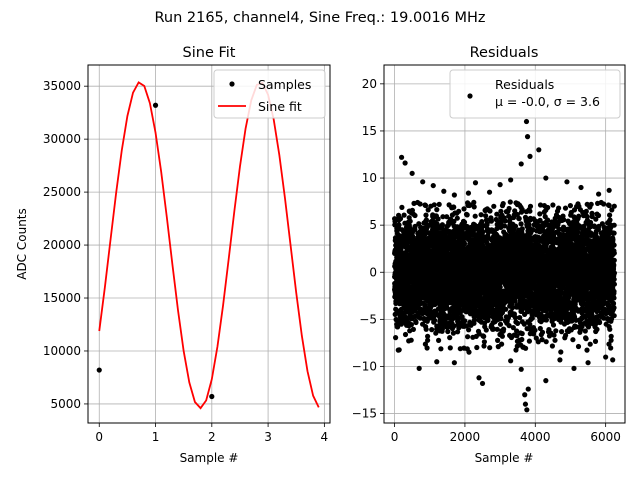 Image resolution: width=640 pixels, height=480 pixels. What do you see at coordinates (65, 404) in the screenshot?
I see `y-tick-label: 5000` at bounding box center [65, 404].